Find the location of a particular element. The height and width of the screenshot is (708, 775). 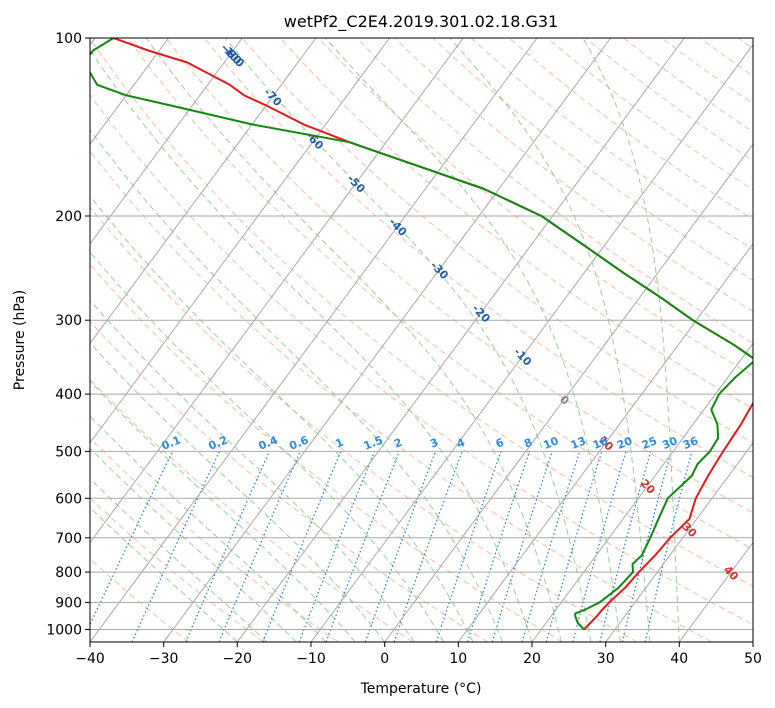

isotherm-label: -30 is located at coordinates (439, 271).